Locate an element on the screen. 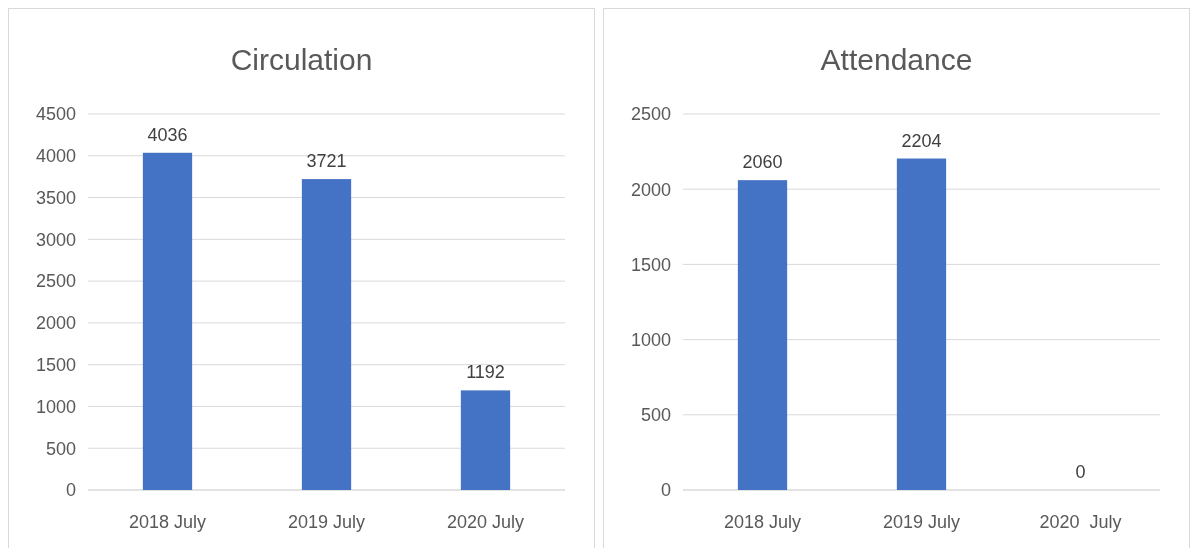 The height and width of the screenshot is (548, 1198). y-tick-label: 4000 is located at coordinates (55, 156).